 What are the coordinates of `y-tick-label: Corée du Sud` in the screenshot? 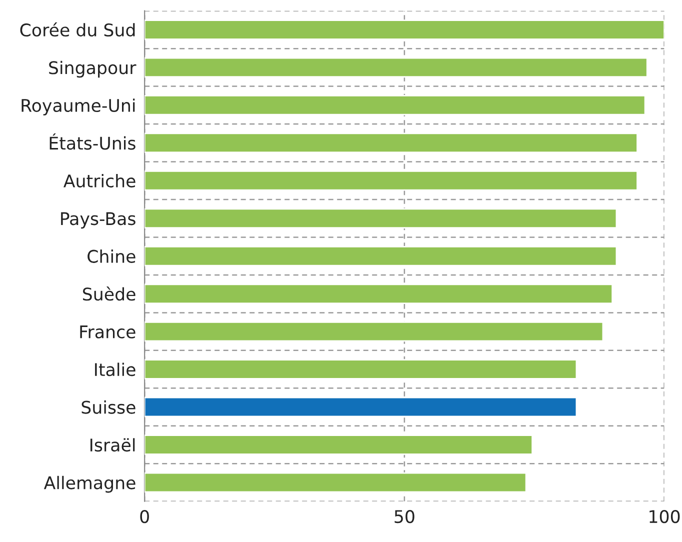 It's located at (77, 29).